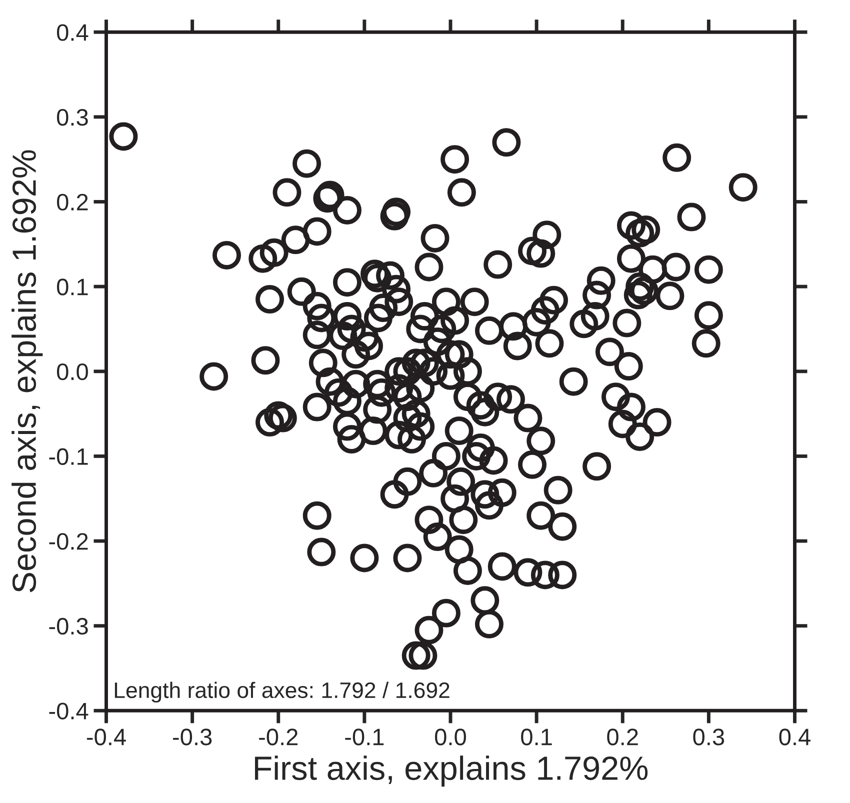 This screenshot has height=803, width=850. Describe the element at coordinates (68, 456) in the screenshot. I see `y-tick-label: -0.1` at that location.